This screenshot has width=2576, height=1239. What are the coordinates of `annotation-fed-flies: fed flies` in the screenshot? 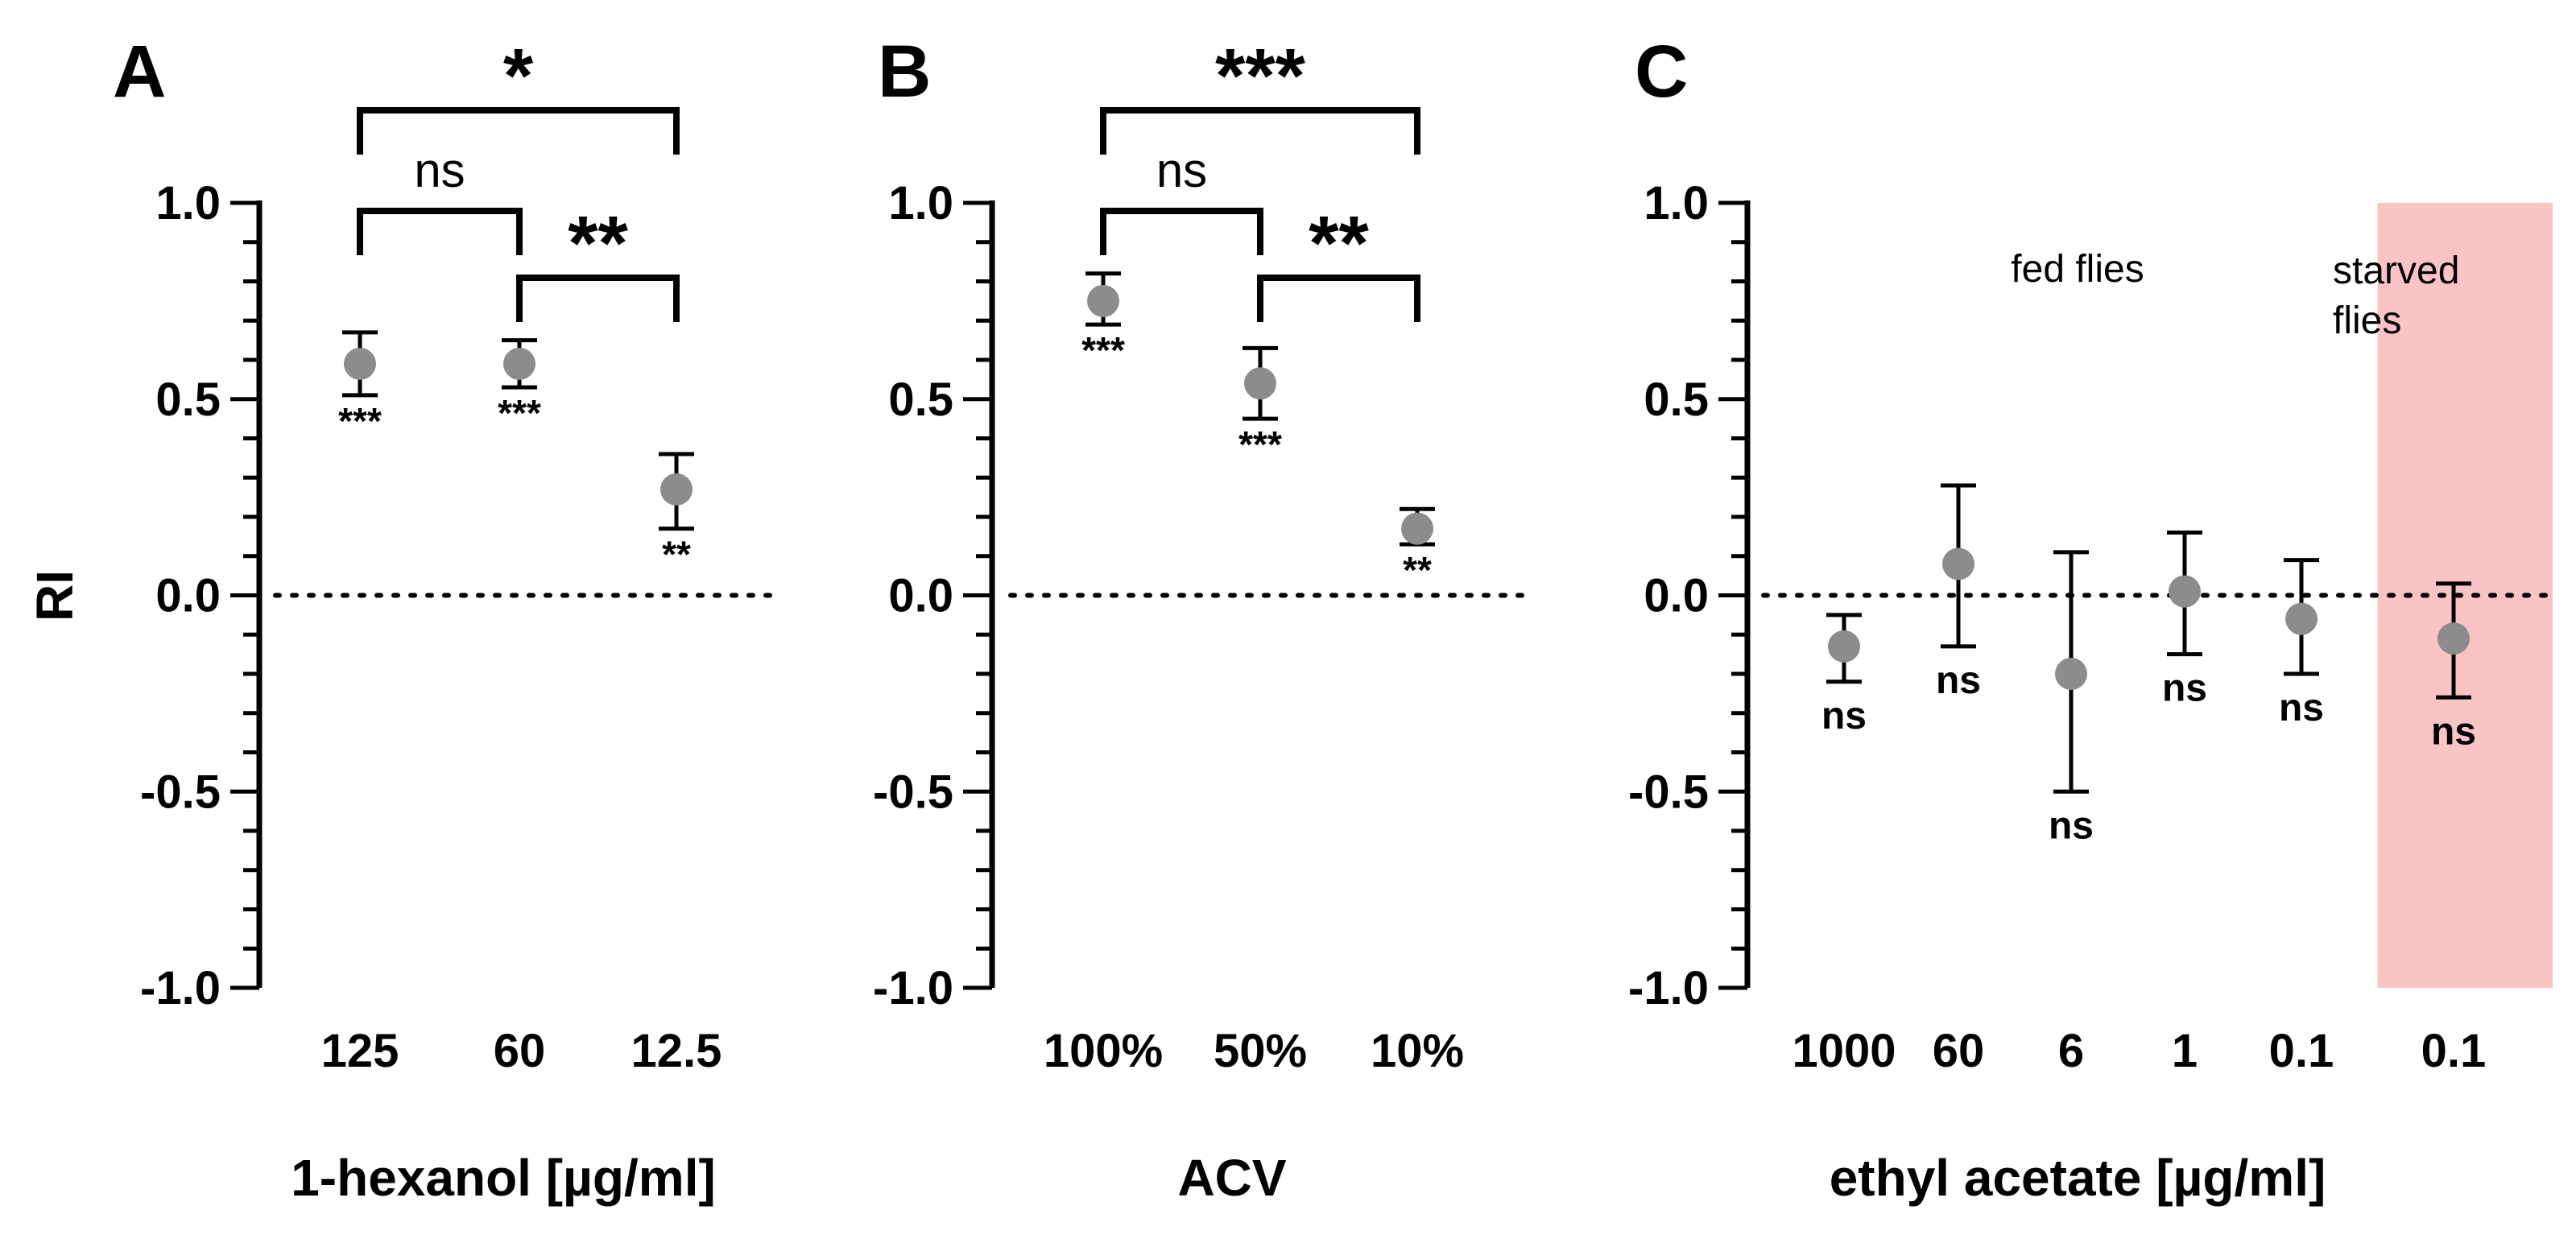 It's located at (2077, 270).